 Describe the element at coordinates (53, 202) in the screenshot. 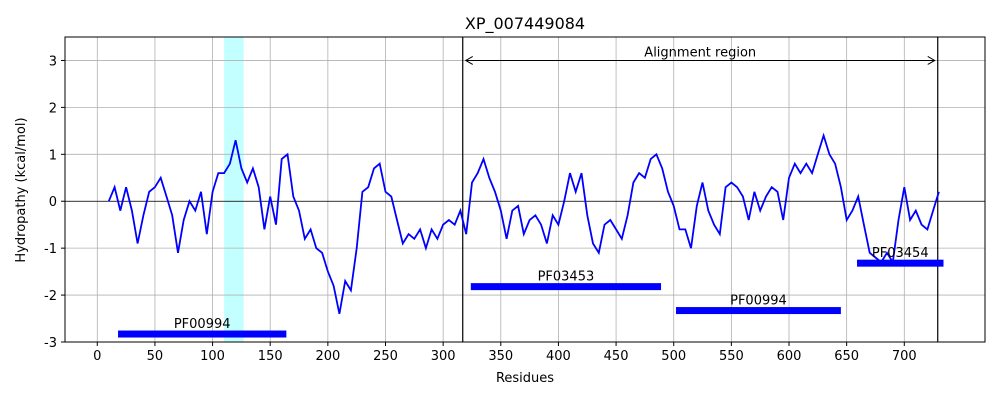

I see `y-tick-label: 0` at that location.